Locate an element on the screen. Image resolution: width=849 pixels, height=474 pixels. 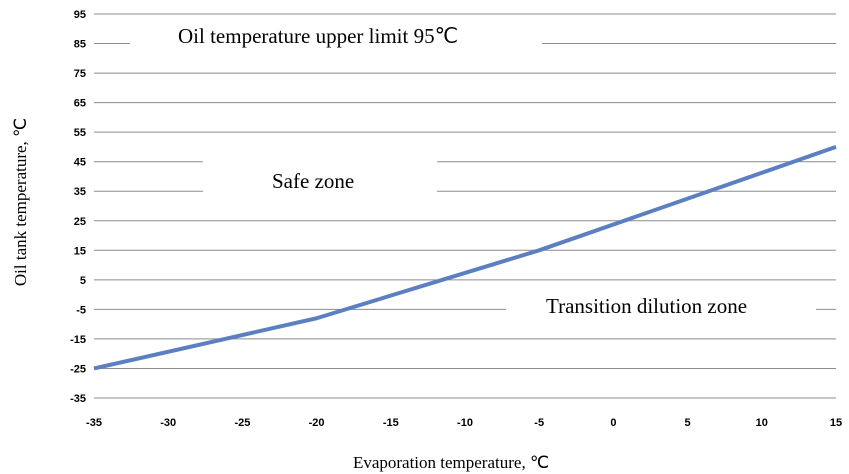
x-tick-label: -35 is located at coordinates (94, 423).